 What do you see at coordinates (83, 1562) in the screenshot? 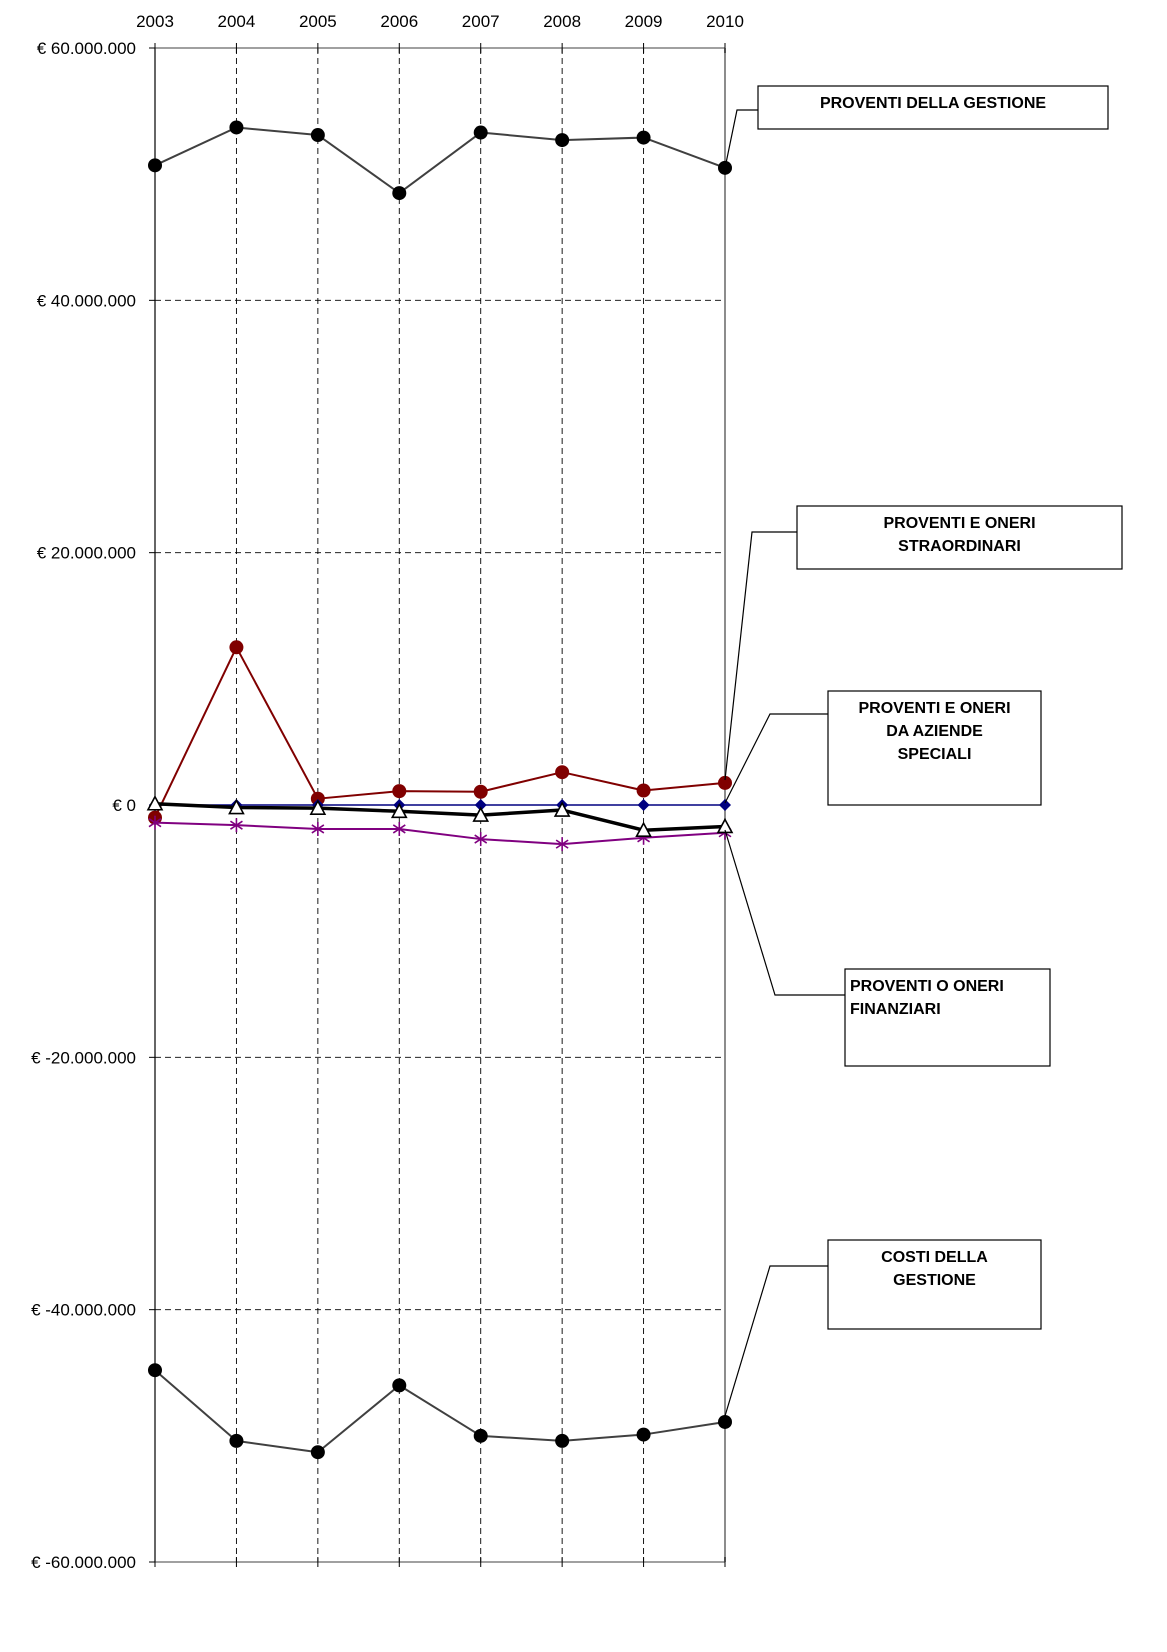
I see `y-tick-label: € -60.000.000` at bounding box center [83, 1562].